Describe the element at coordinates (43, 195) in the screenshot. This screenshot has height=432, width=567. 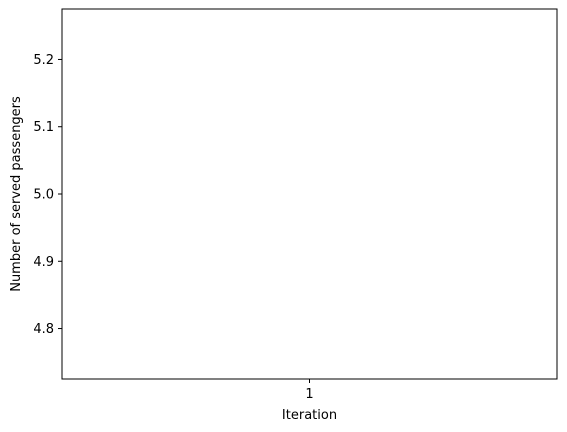
I see `y-tick-label: 5.0` at that location.